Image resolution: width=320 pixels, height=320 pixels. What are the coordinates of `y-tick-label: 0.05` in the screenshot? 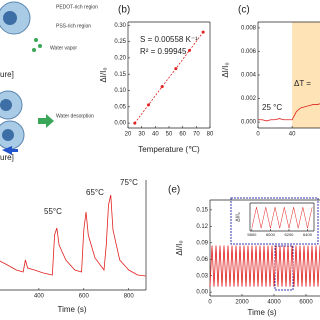 It's located at (120, 107).